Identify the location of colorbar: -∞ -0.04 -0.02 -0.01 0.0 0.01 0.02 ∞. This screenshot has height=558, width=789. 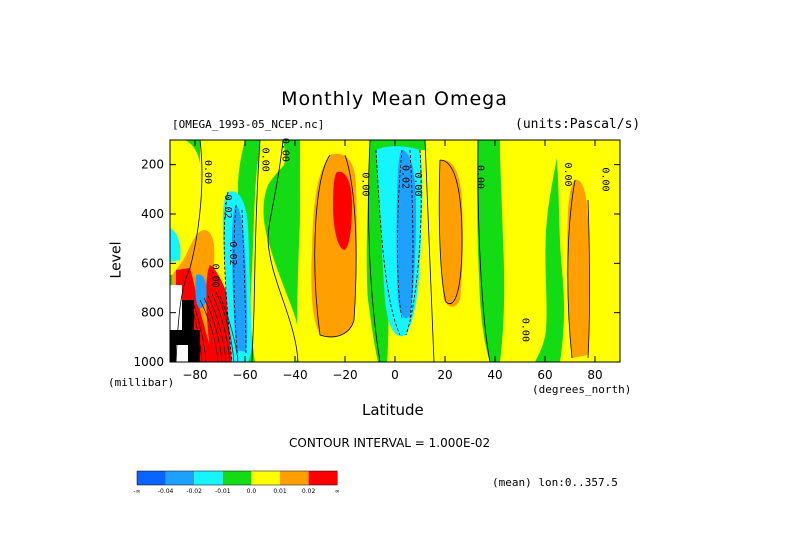
(236, 482).